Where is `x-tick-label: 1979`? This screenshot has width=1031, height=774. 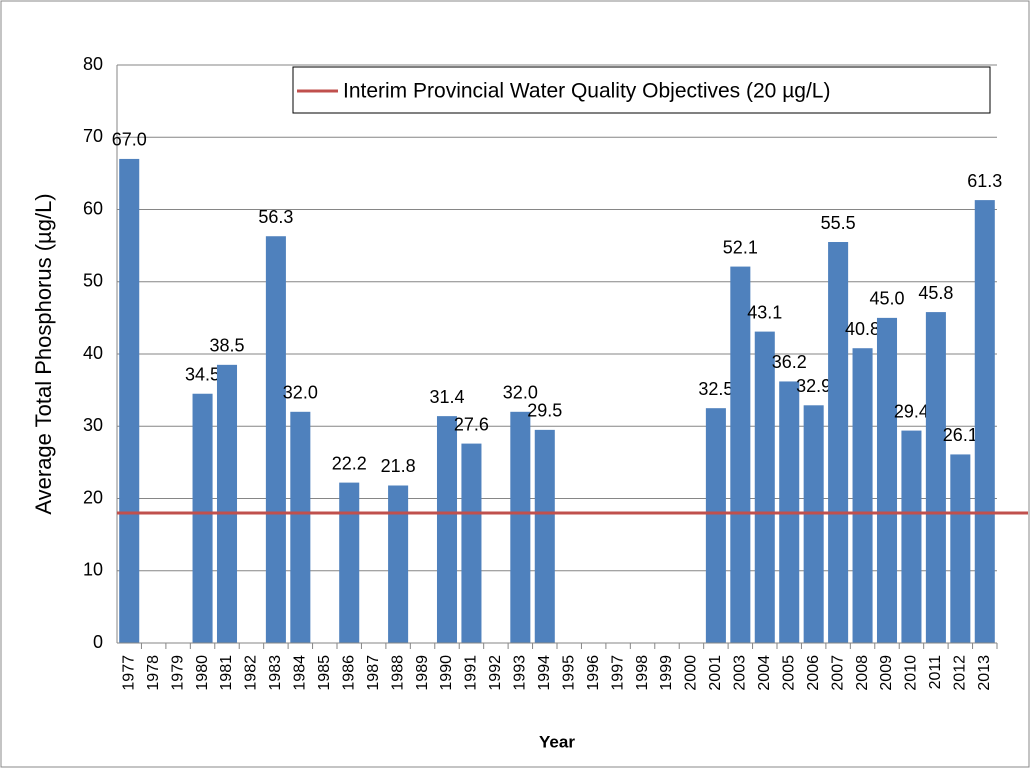 x-tick-label: 1979 is located at coordinates (177, 673).